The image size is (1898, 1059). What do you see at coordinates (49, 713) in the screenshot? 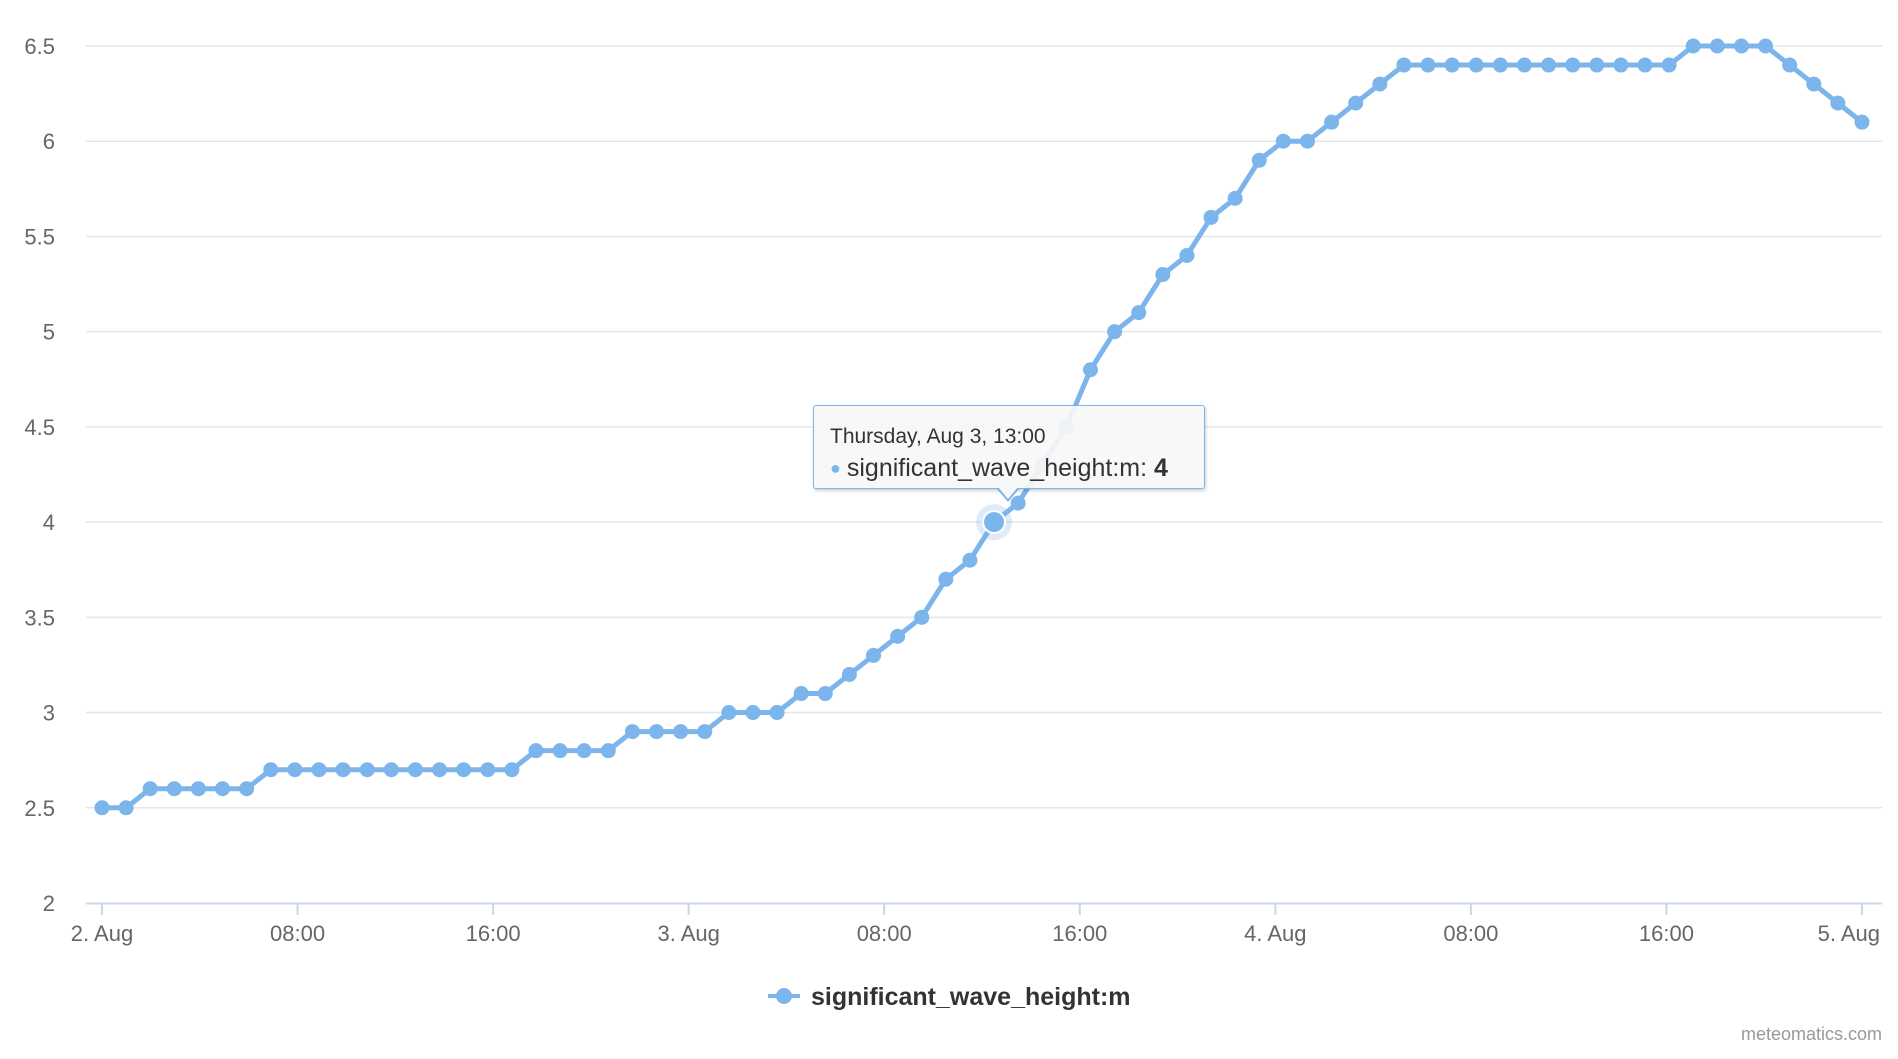
I see `y-tick-label: 3` at bounding box center [49, 713].